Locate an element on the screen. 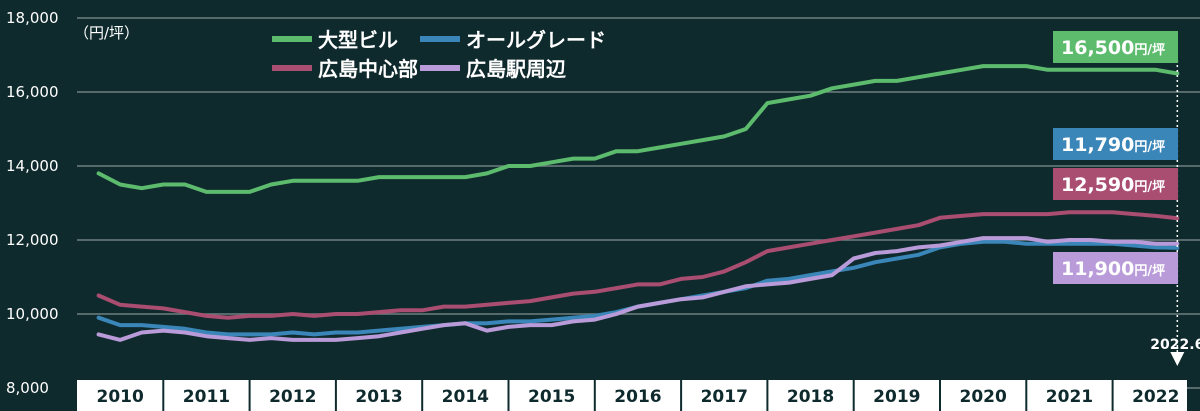  x-tick-label: 2021 is located at coordinates (1069, 397).